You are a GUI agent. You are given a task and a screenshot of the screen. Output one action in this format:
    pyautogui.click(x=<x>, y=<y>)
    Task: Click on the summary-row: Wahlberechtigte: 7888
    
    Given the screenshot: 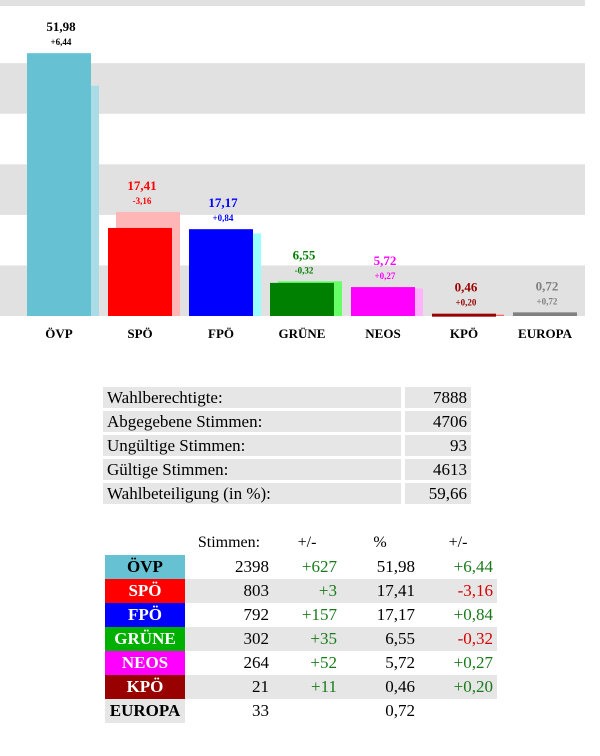 What is the action you would take?
    pyautogui.click(x=287, y=397)
    